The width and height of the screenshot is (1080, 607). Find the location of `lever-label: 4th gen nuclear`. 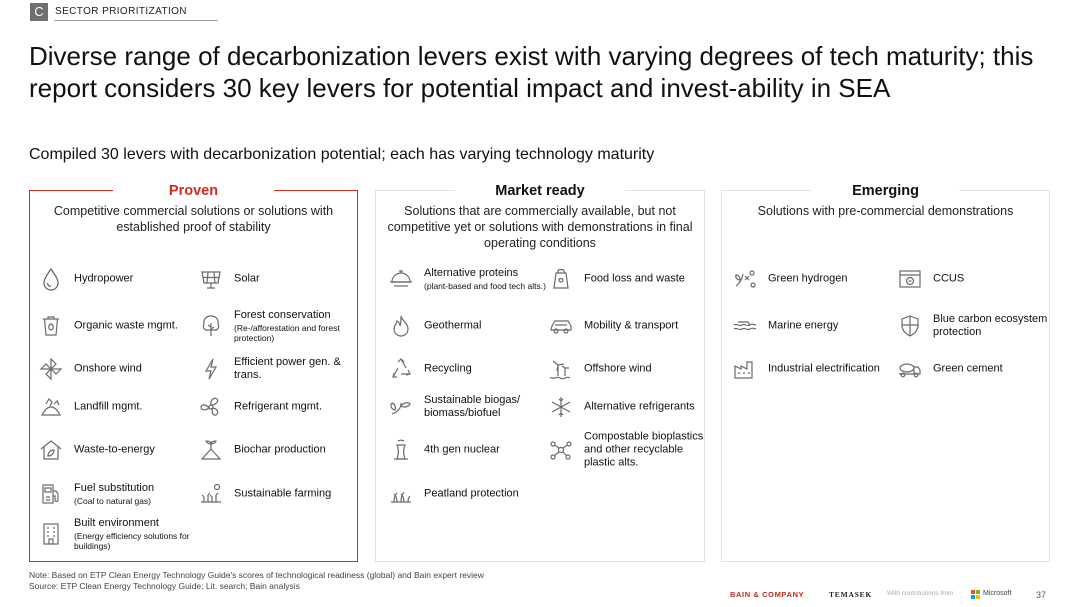

lever-label: 4th gen nuclear is located at coordinates (462, 449).